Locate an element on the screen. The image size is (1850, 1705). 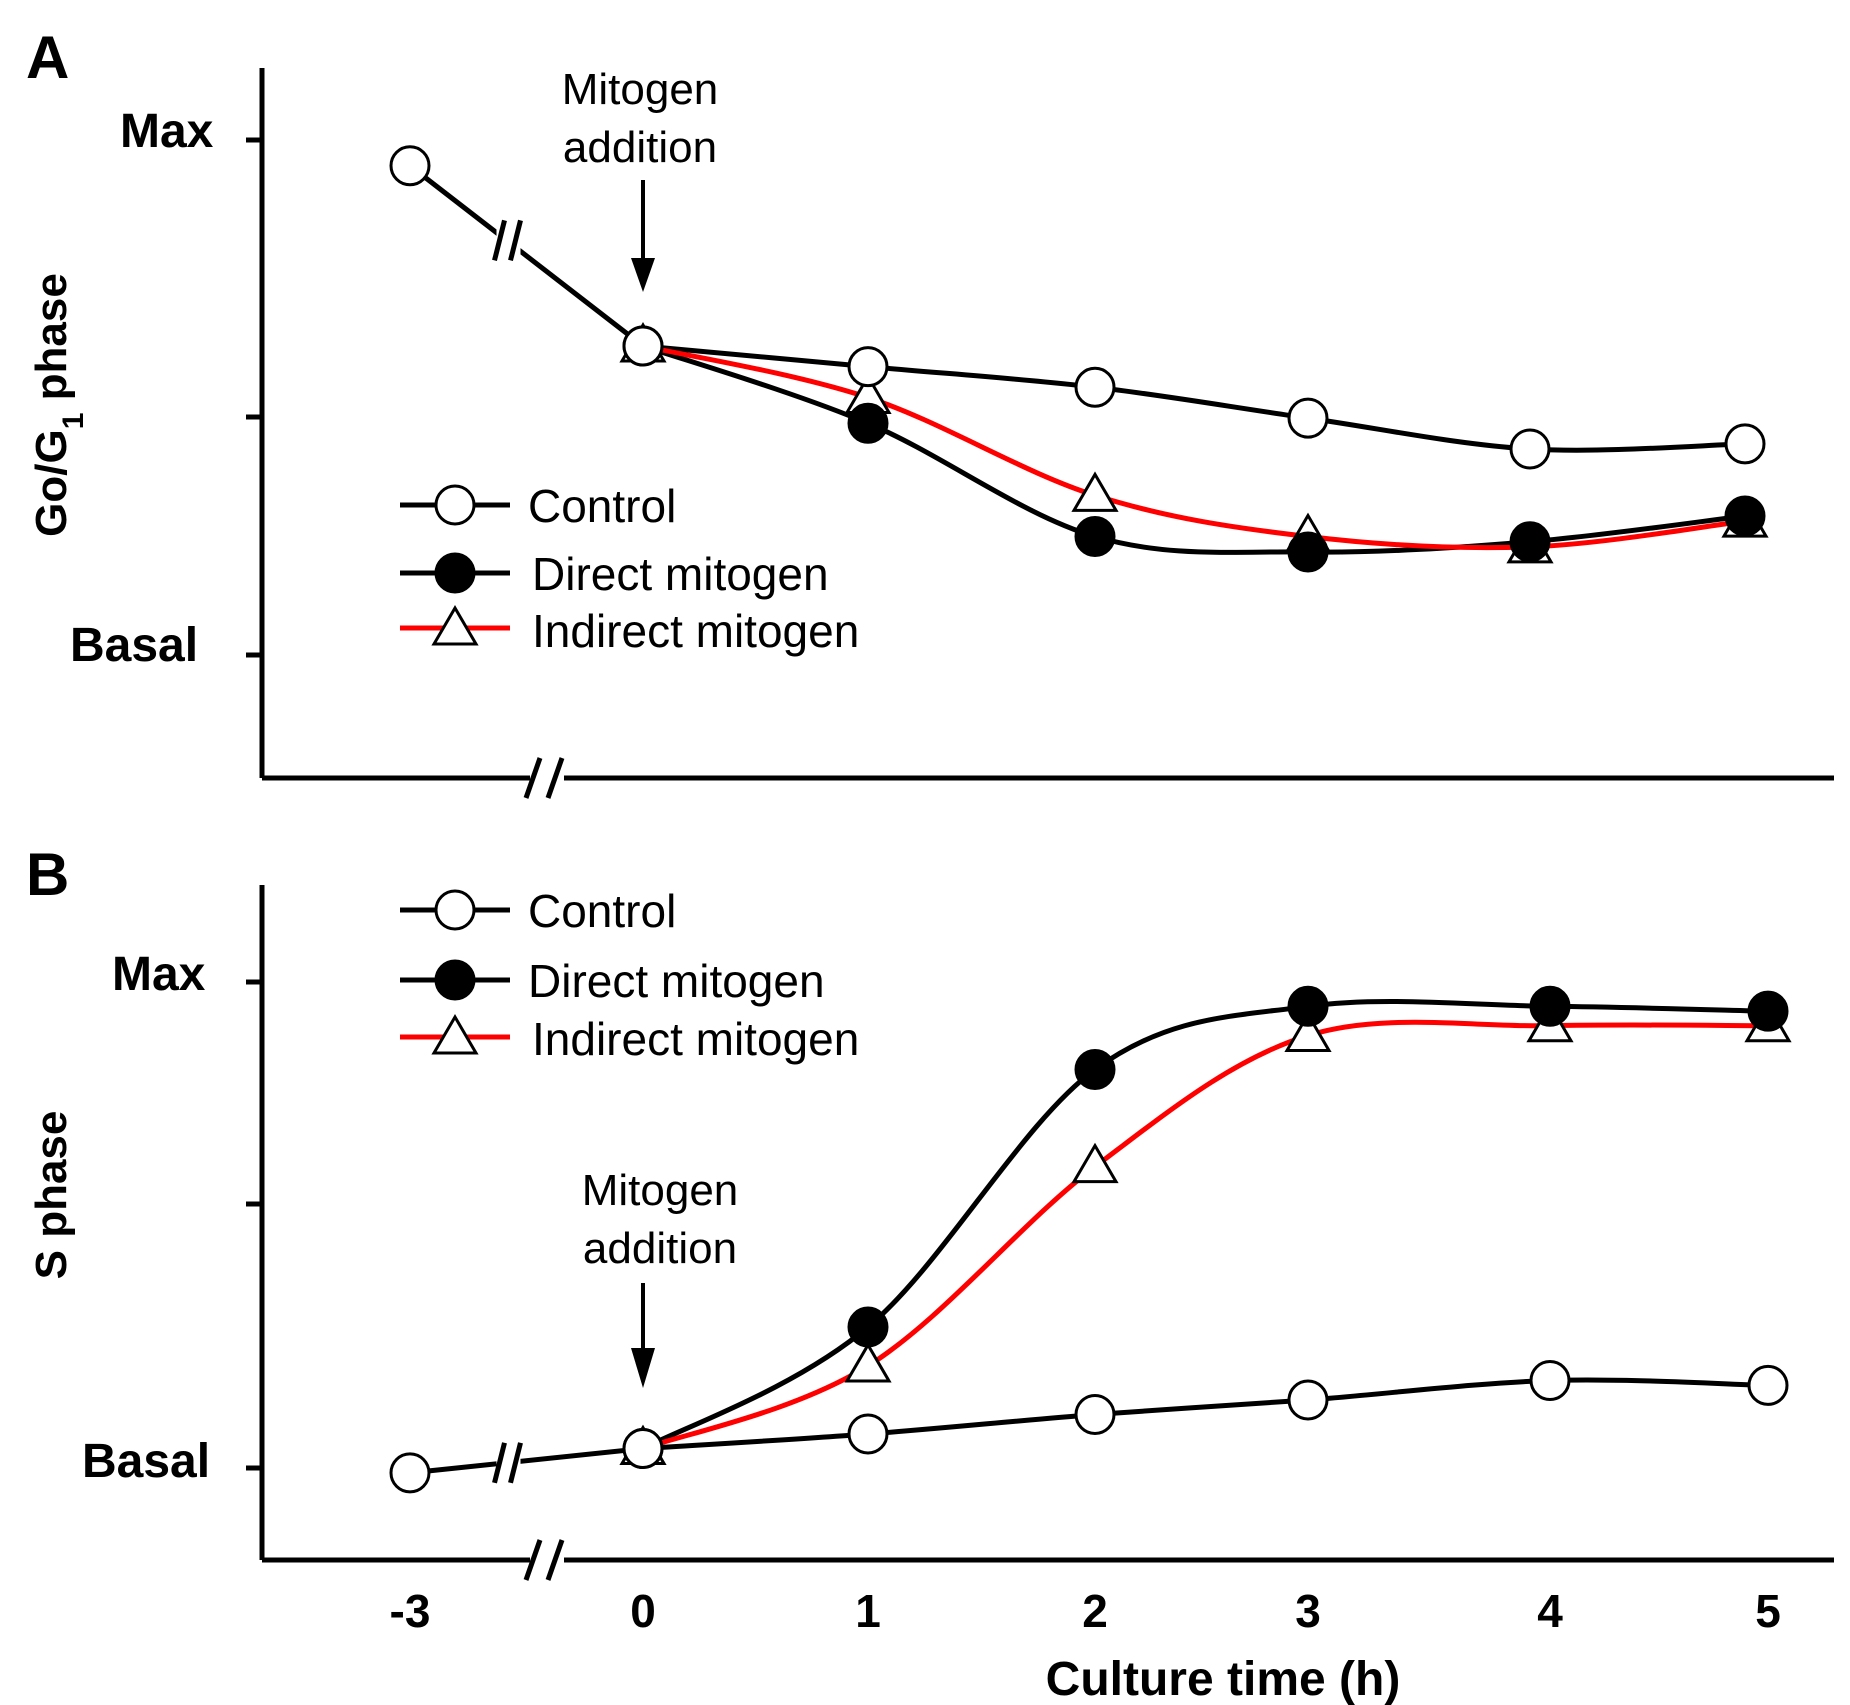
panel-a-mitogen-annotation: Mitogen addition is located at coordinates (640, 178).